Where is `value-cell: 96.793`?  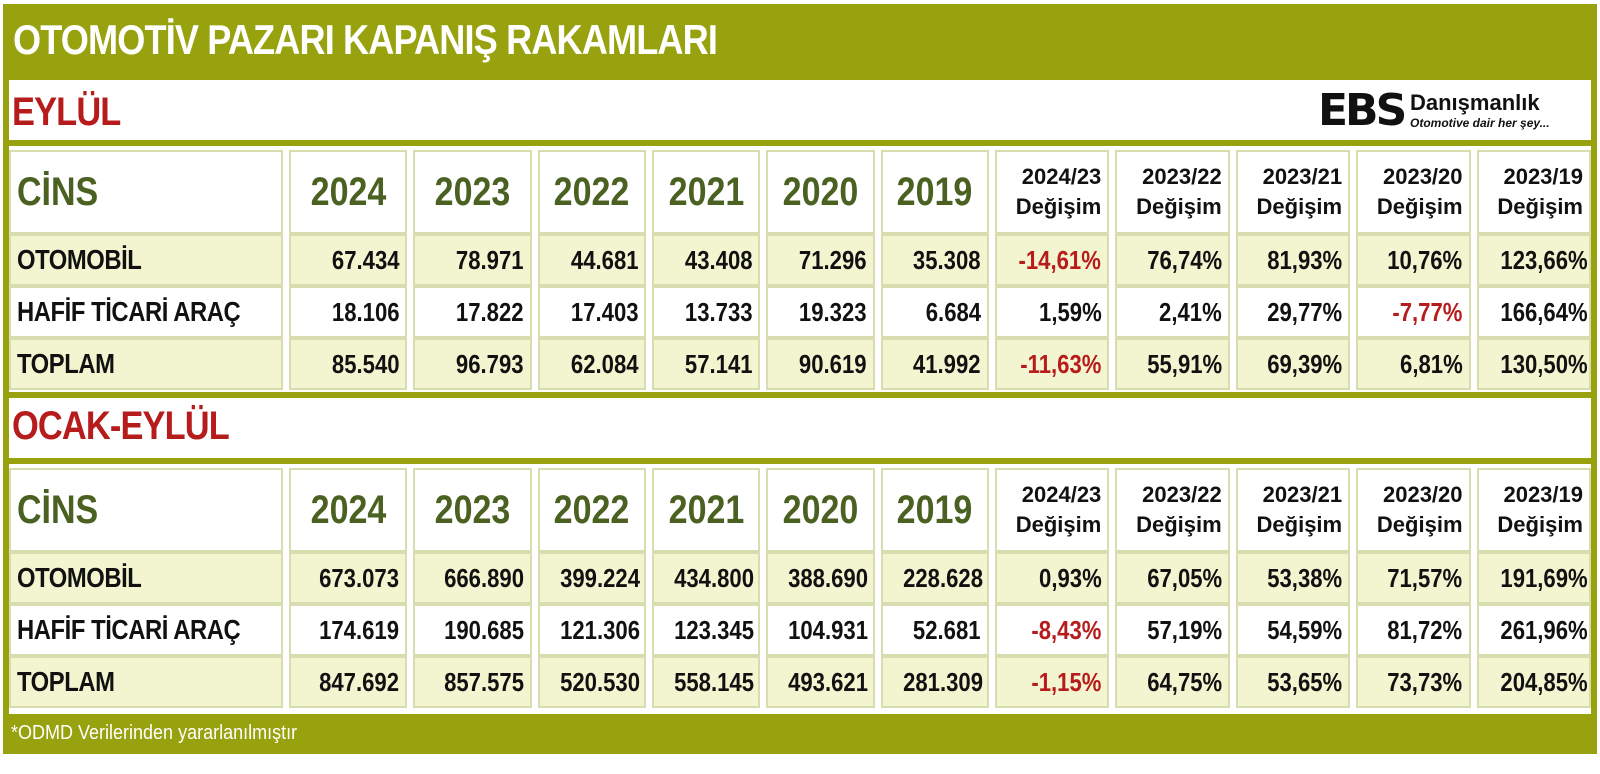 value-cell: 96.793 is located at coordinates (472, 364).